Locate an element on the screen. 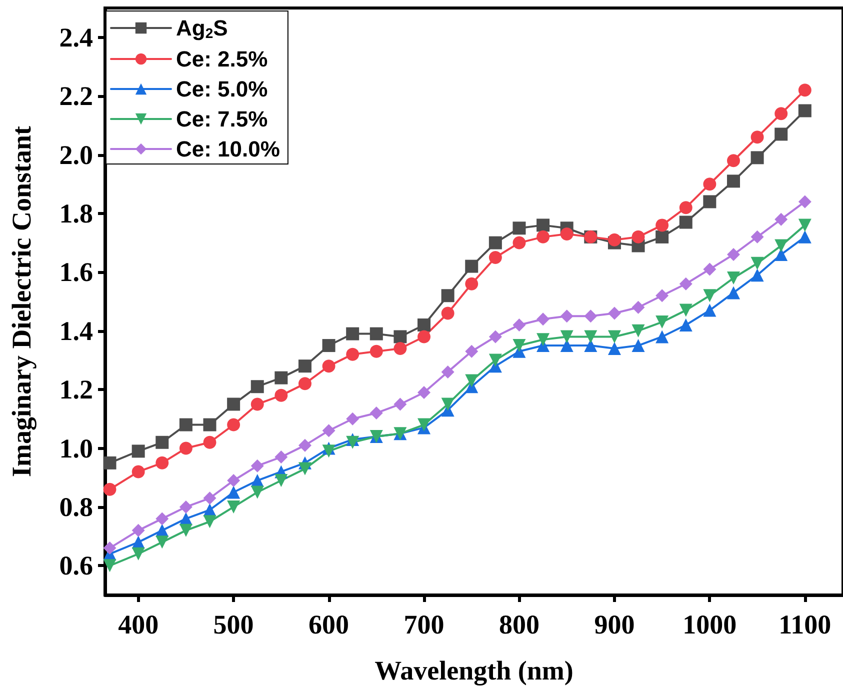 Image resolution: width=843 pixels, height=696 pixels. x-tick-label: 800 is located at coordinates (519, 625).